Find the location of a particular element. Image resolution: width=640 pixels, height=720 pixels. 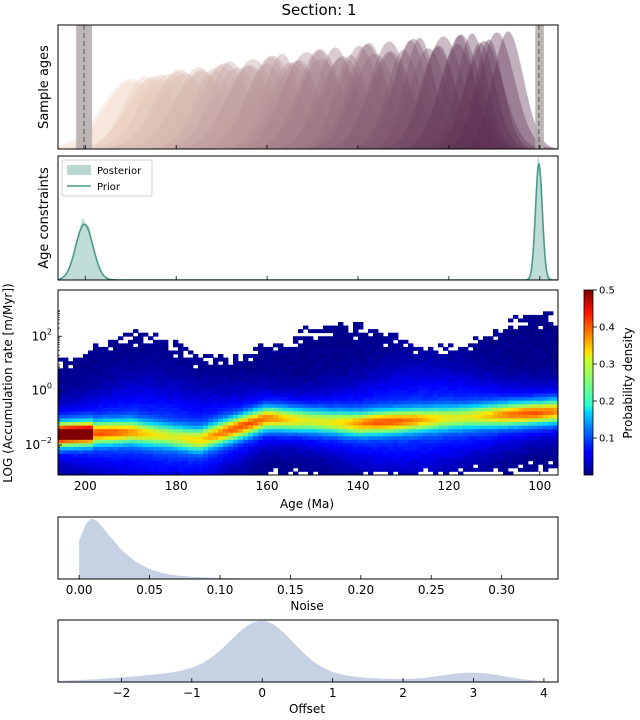

offset-tick-label: 3 is located at coordinates (474, 693).